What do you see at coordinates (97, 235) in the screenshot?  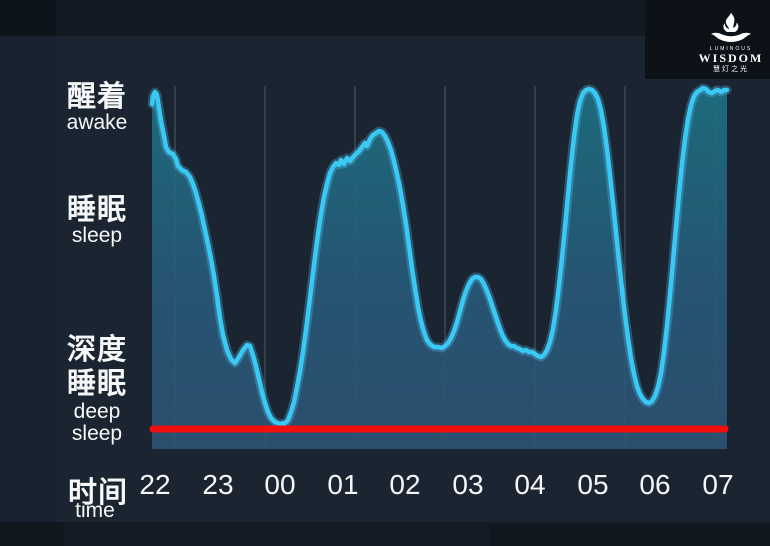 I see `y-label-sleep-en: sleep` at bounding box center [97, 235].